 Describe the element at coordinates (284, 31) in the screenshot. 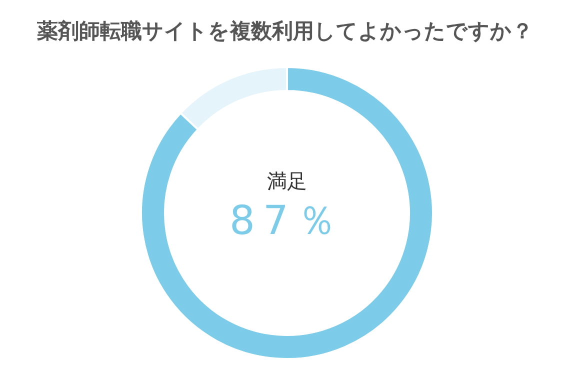

I see `chart-title: 薬剤師転職サイトを複数利用してよかったですか？` at that location.